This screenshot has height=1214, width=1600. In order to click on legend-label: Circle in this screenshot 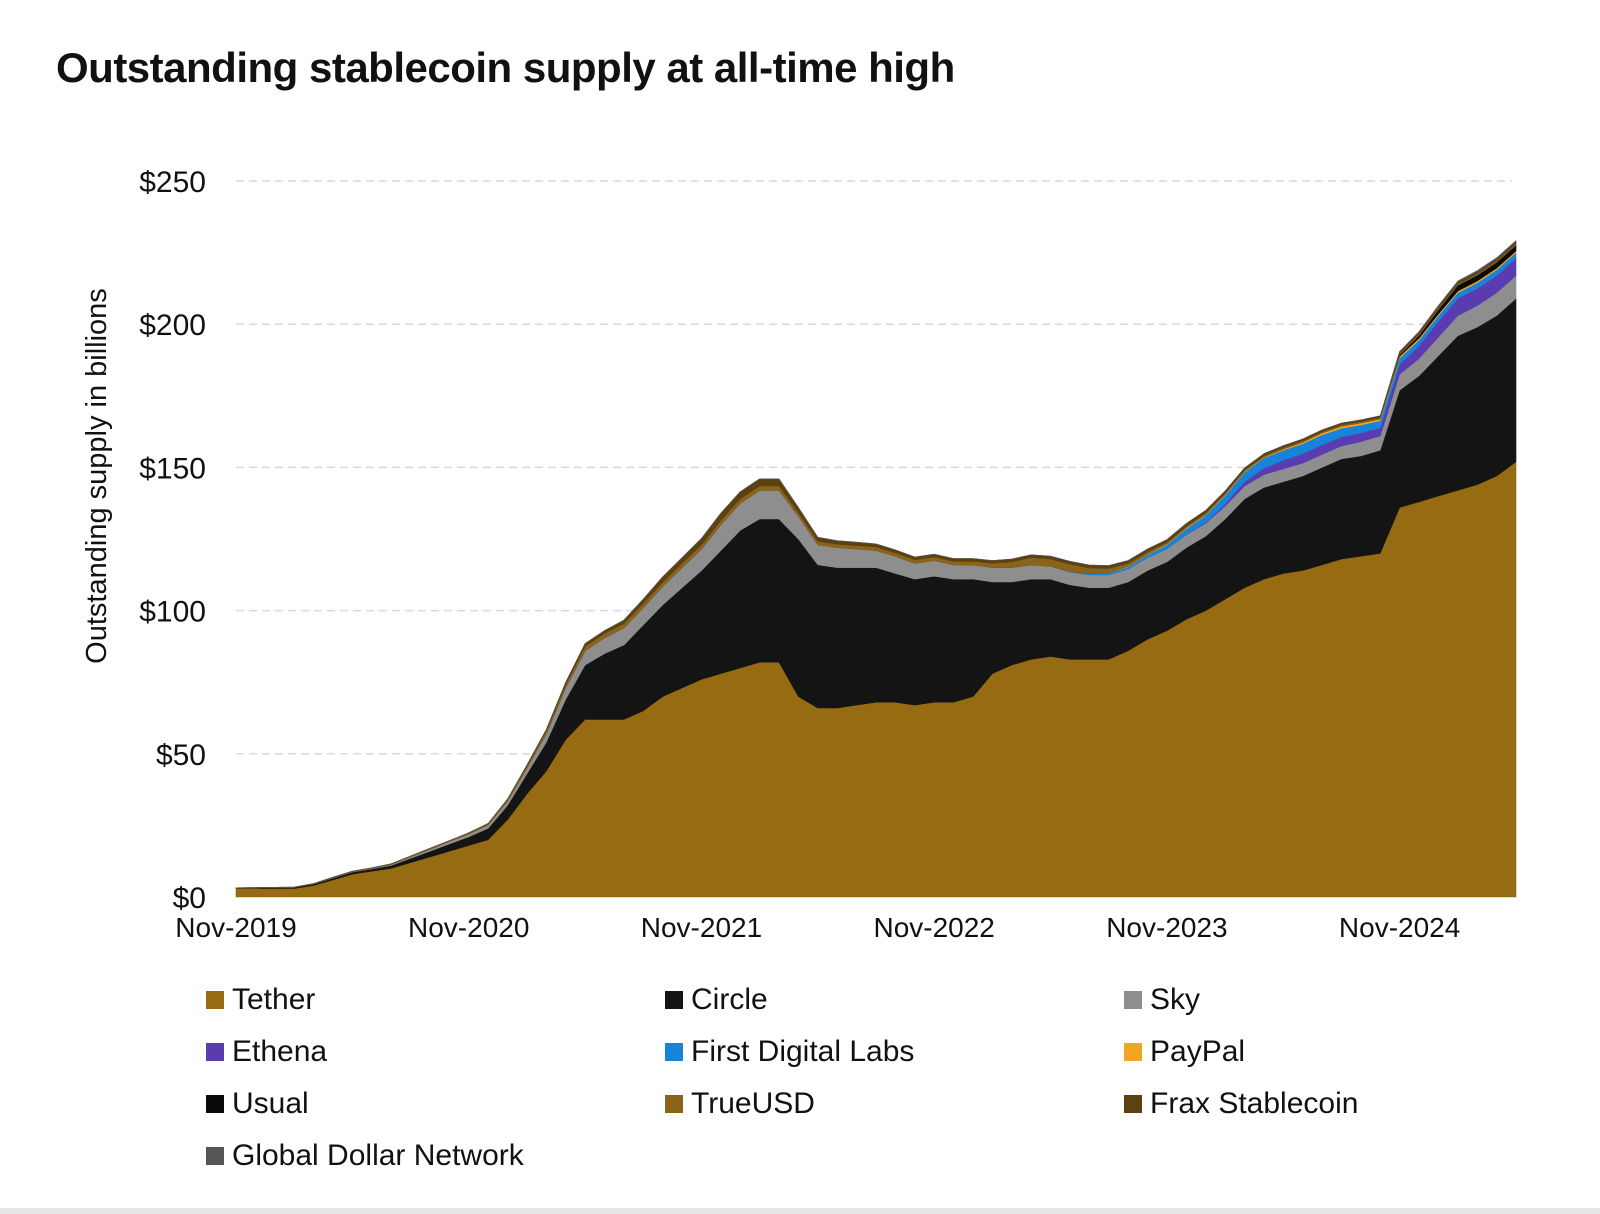, I will do `click(729, 999)`.